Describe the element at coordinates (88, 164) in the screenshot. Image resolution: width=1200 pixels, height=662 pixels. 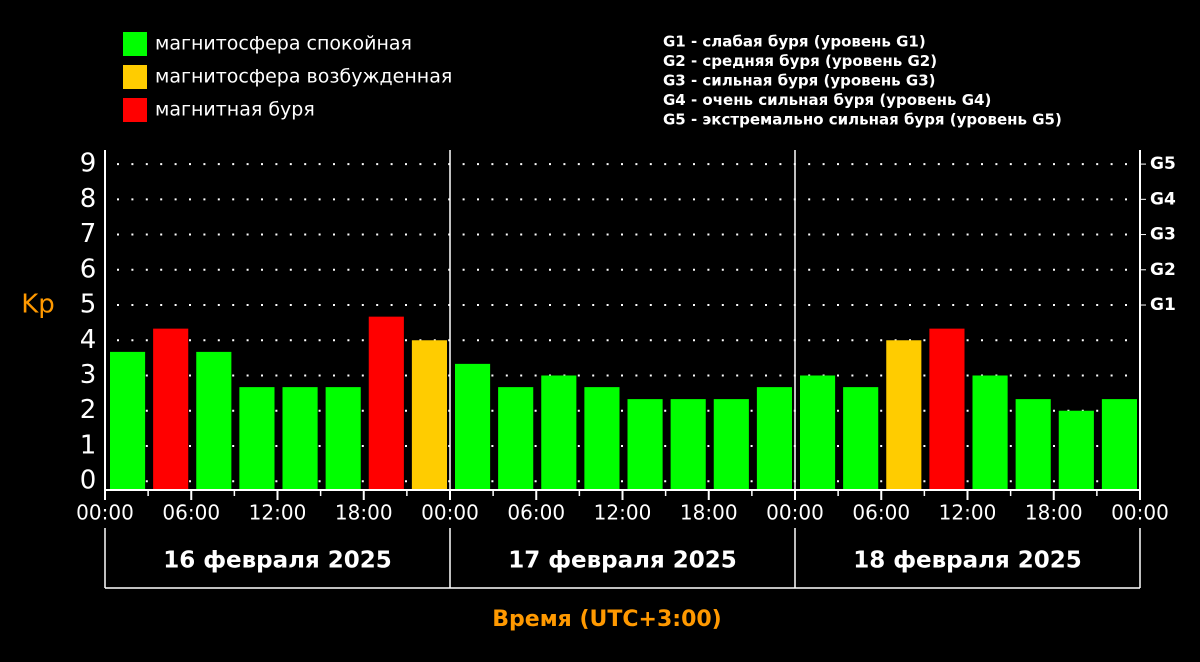
I see `y-tick-label: 9` at that location.